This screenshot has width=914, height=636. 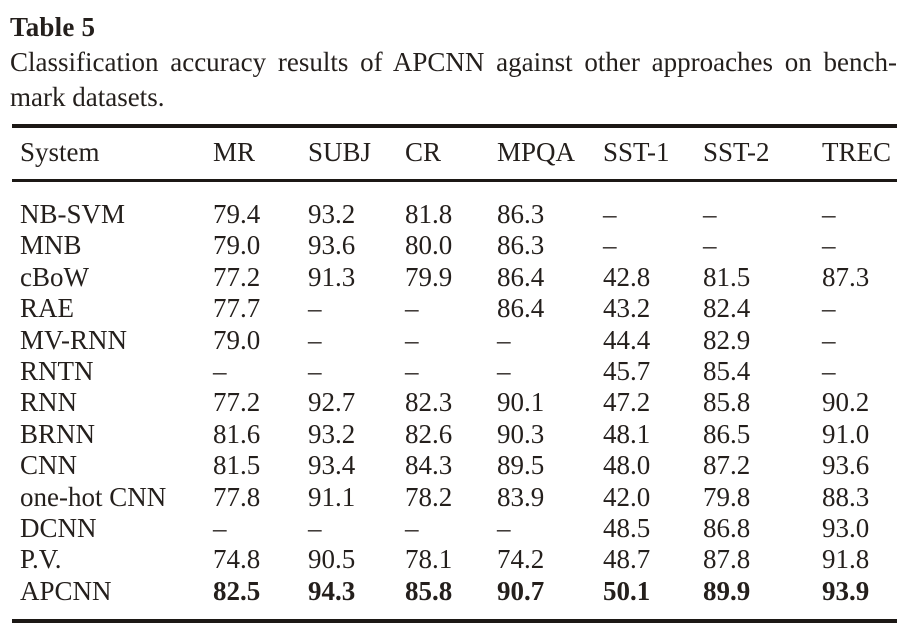 I want to click on column-header-system: System, so click(x=112, y=154).